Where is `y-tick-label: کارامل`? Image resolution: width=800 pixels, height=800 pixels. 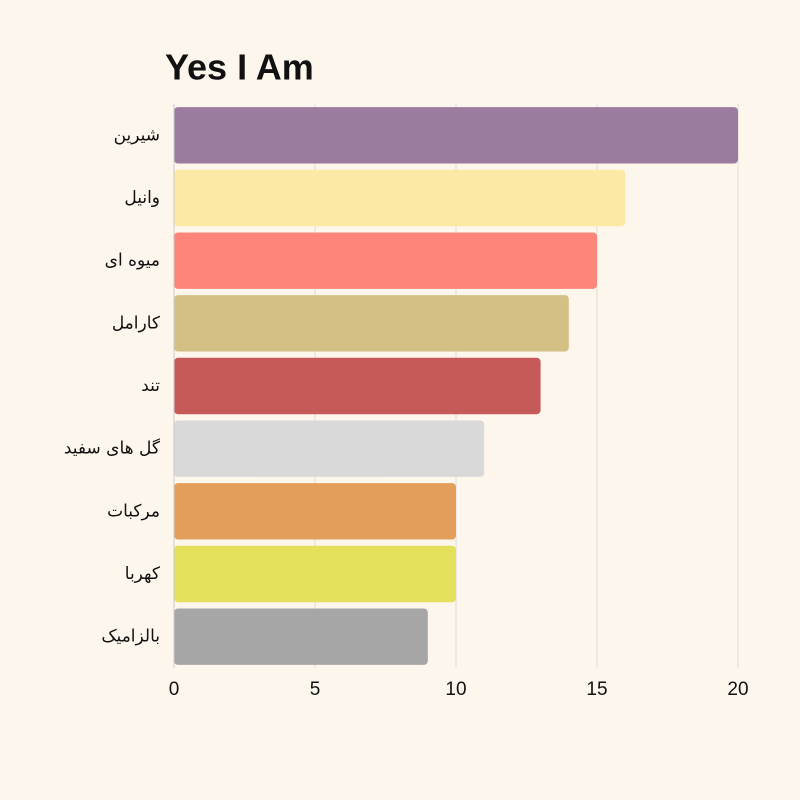 y-tick-label: کارامل is located at coordinates (136, 323).